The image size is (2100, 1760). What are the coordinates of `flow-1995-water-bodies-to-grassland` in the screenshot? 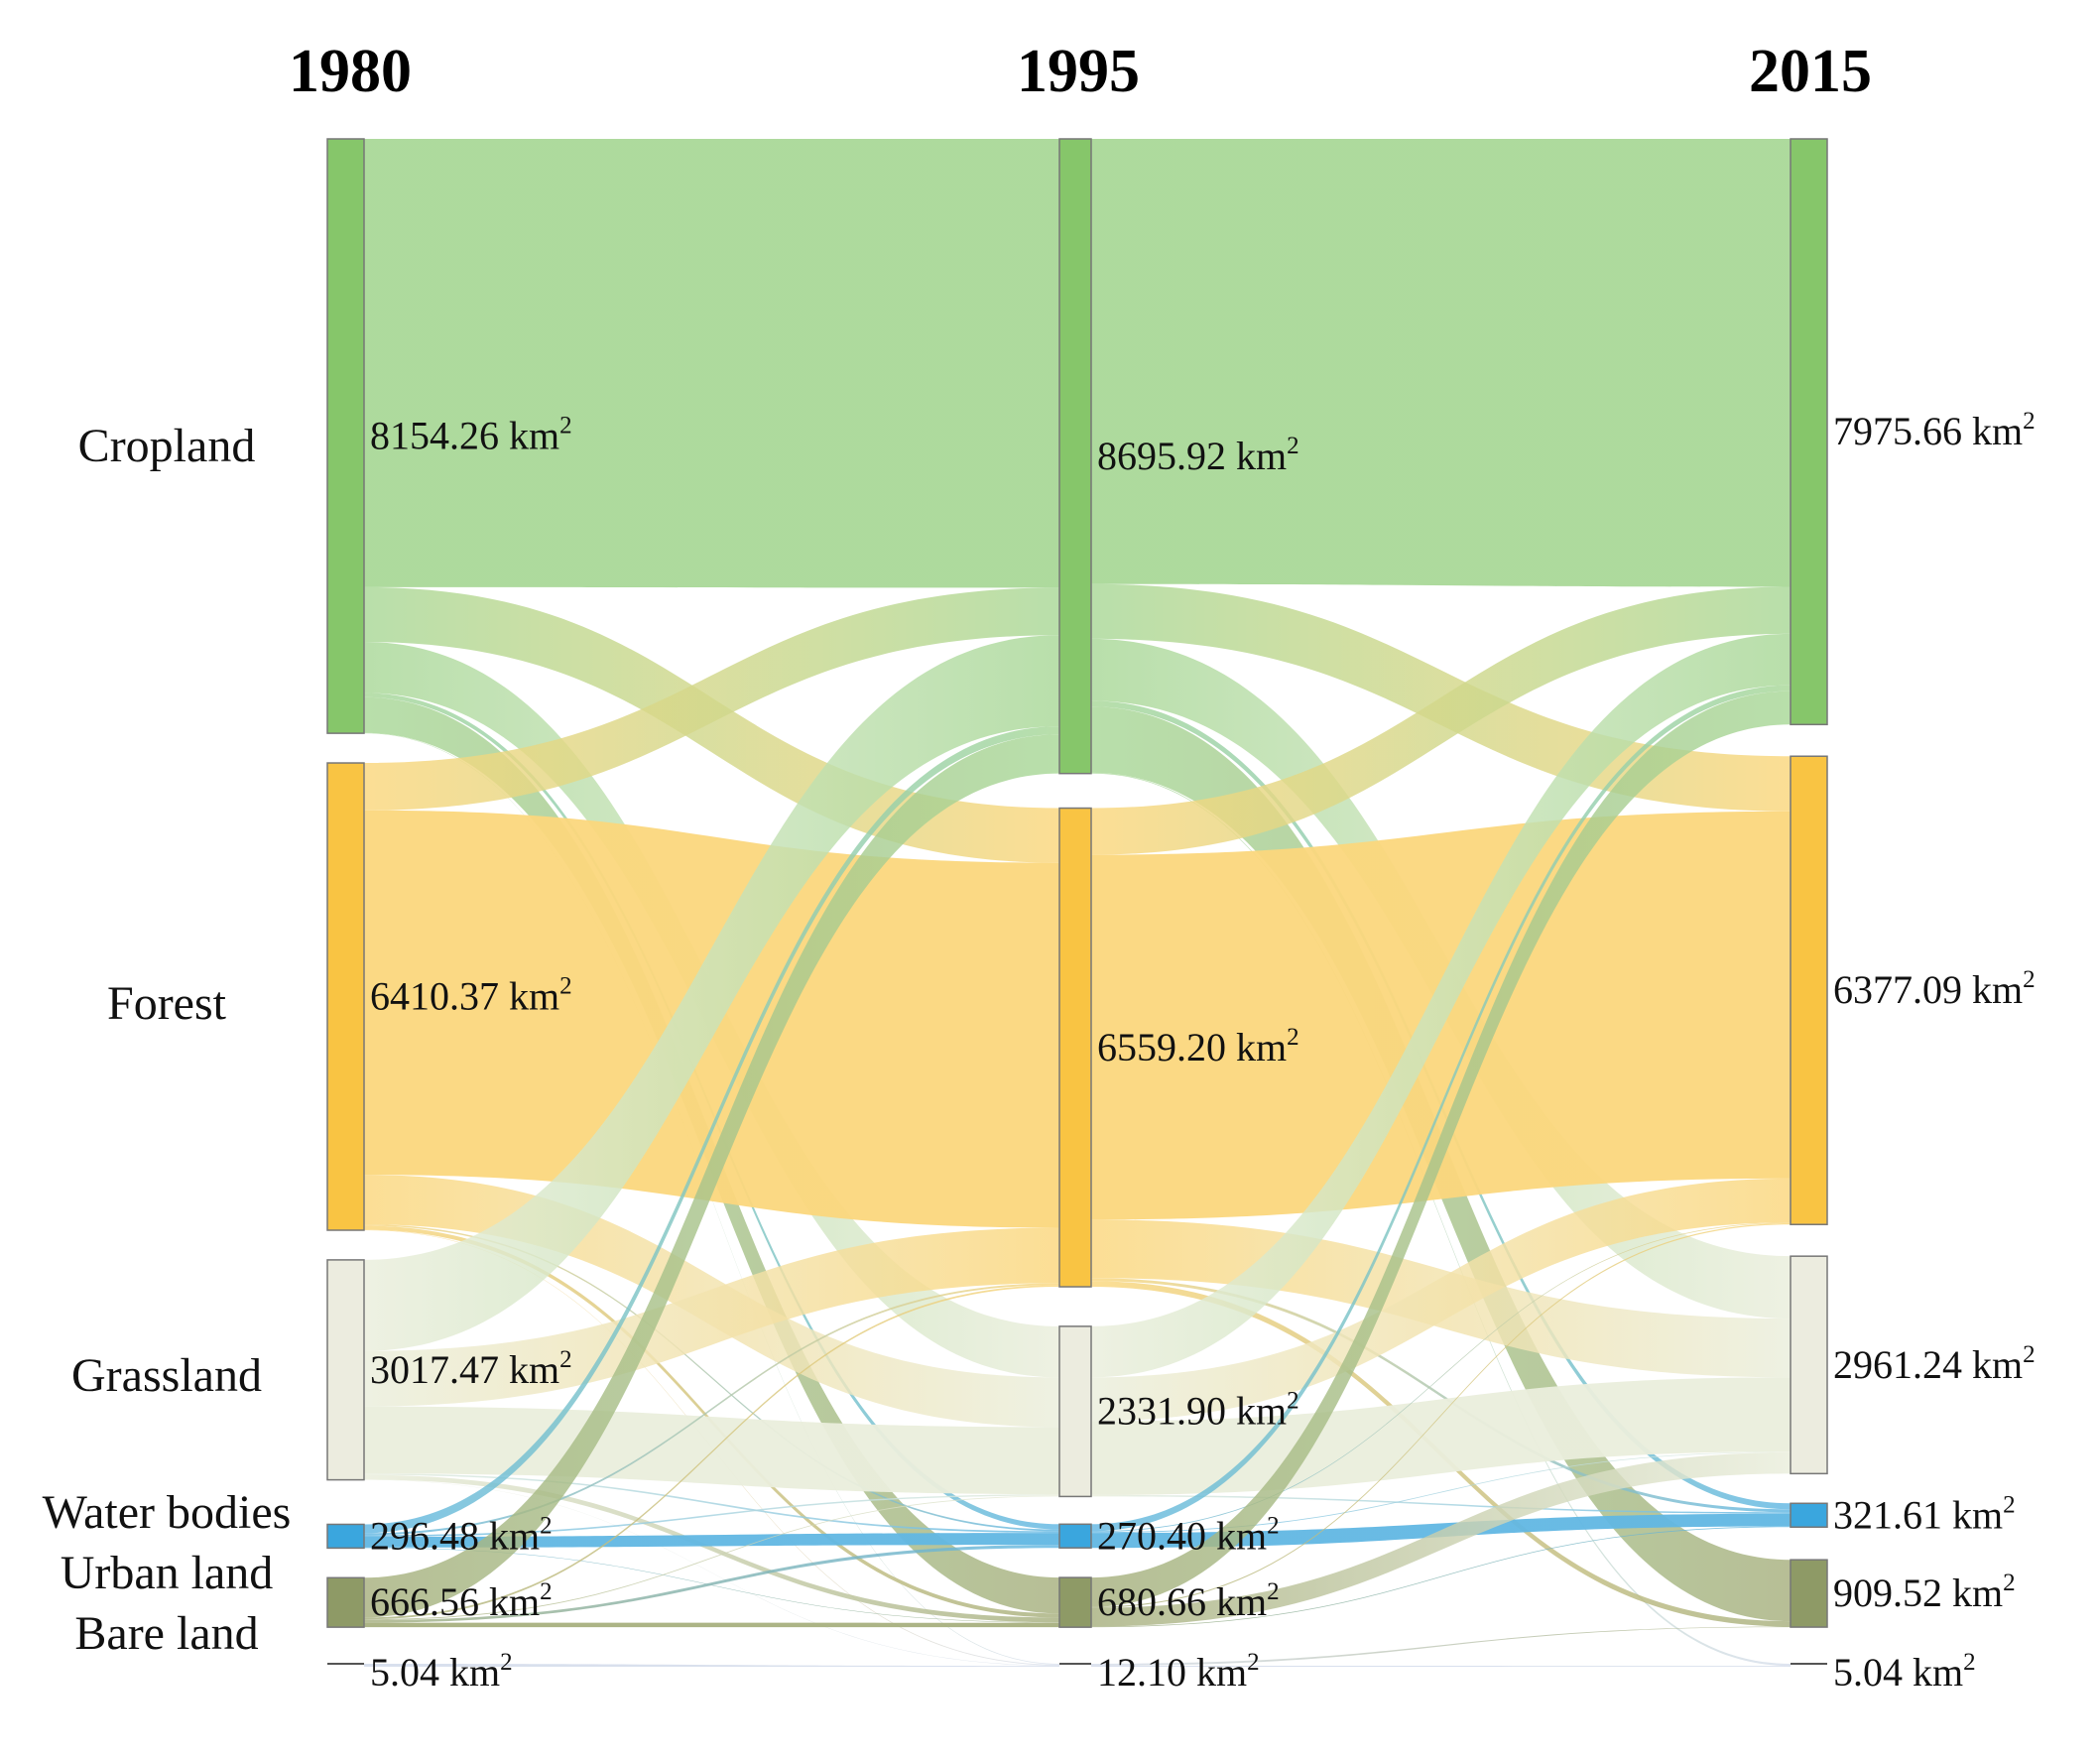 It's located at (1441, 1493).